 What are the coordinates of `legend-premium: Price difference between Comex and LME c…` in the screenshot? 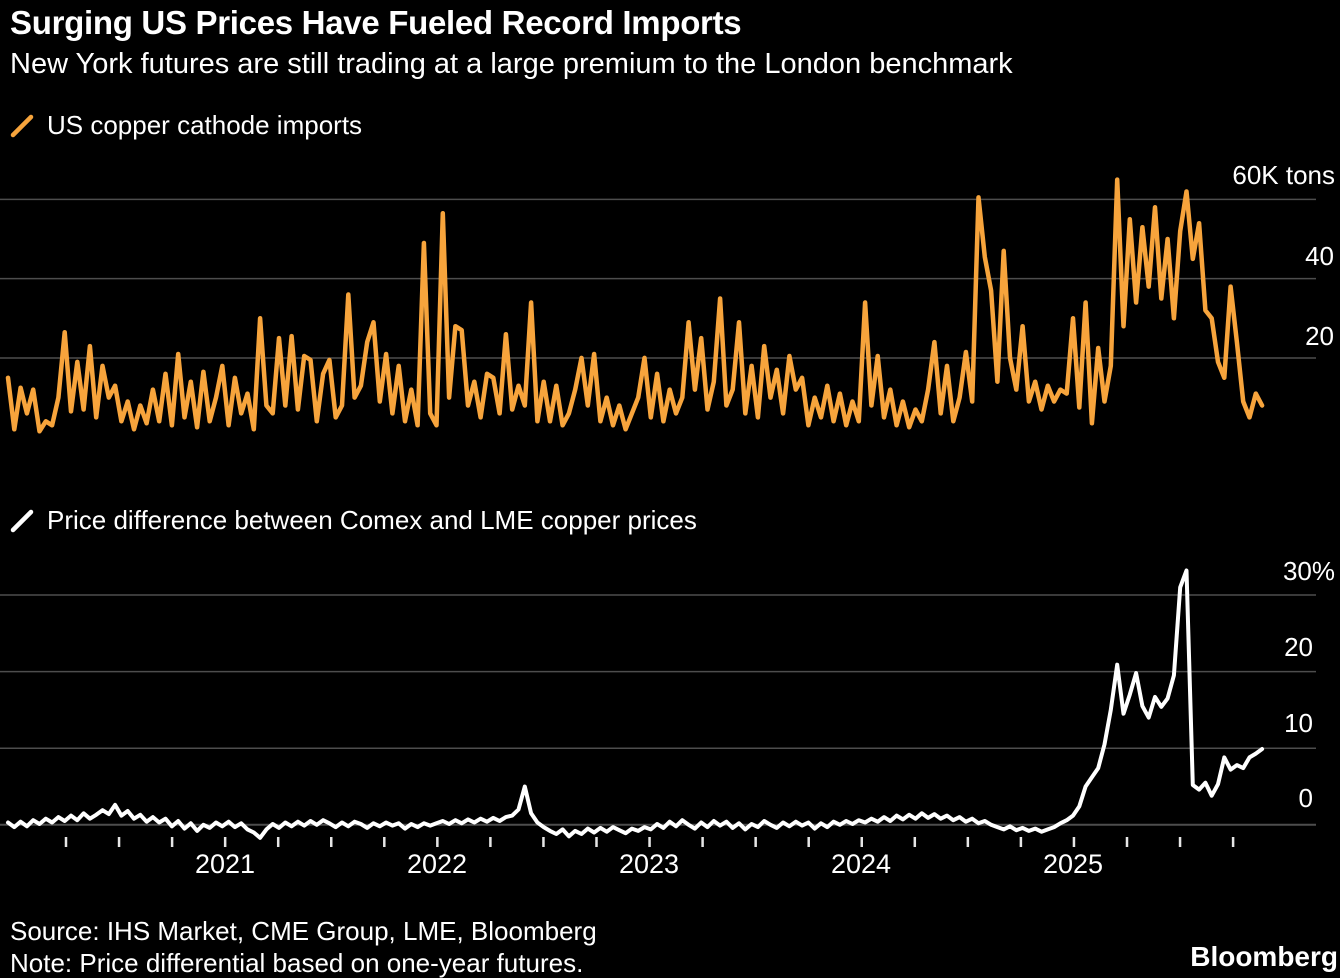 It's located at (352, 520).